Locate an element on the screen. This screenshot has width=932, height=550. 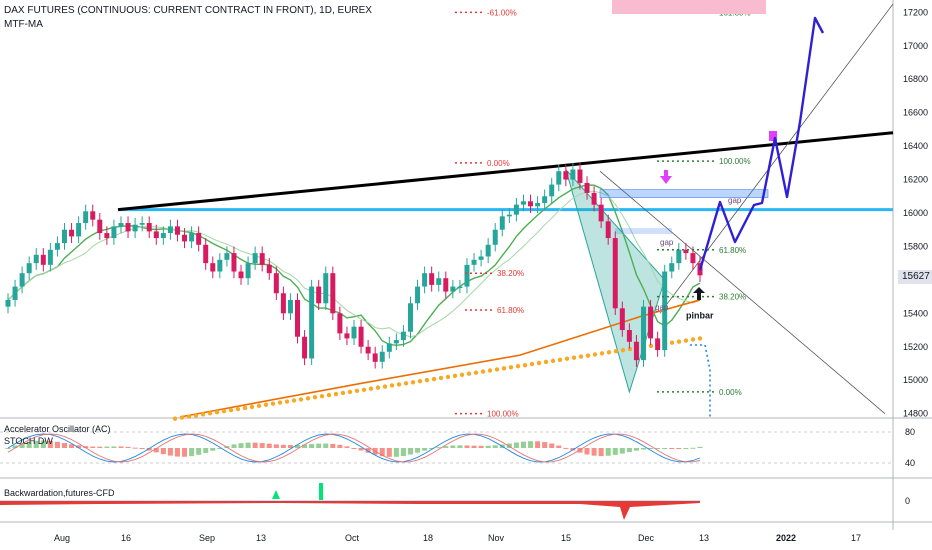
osc-level-label: 40 is located at coordinates (910, 463).